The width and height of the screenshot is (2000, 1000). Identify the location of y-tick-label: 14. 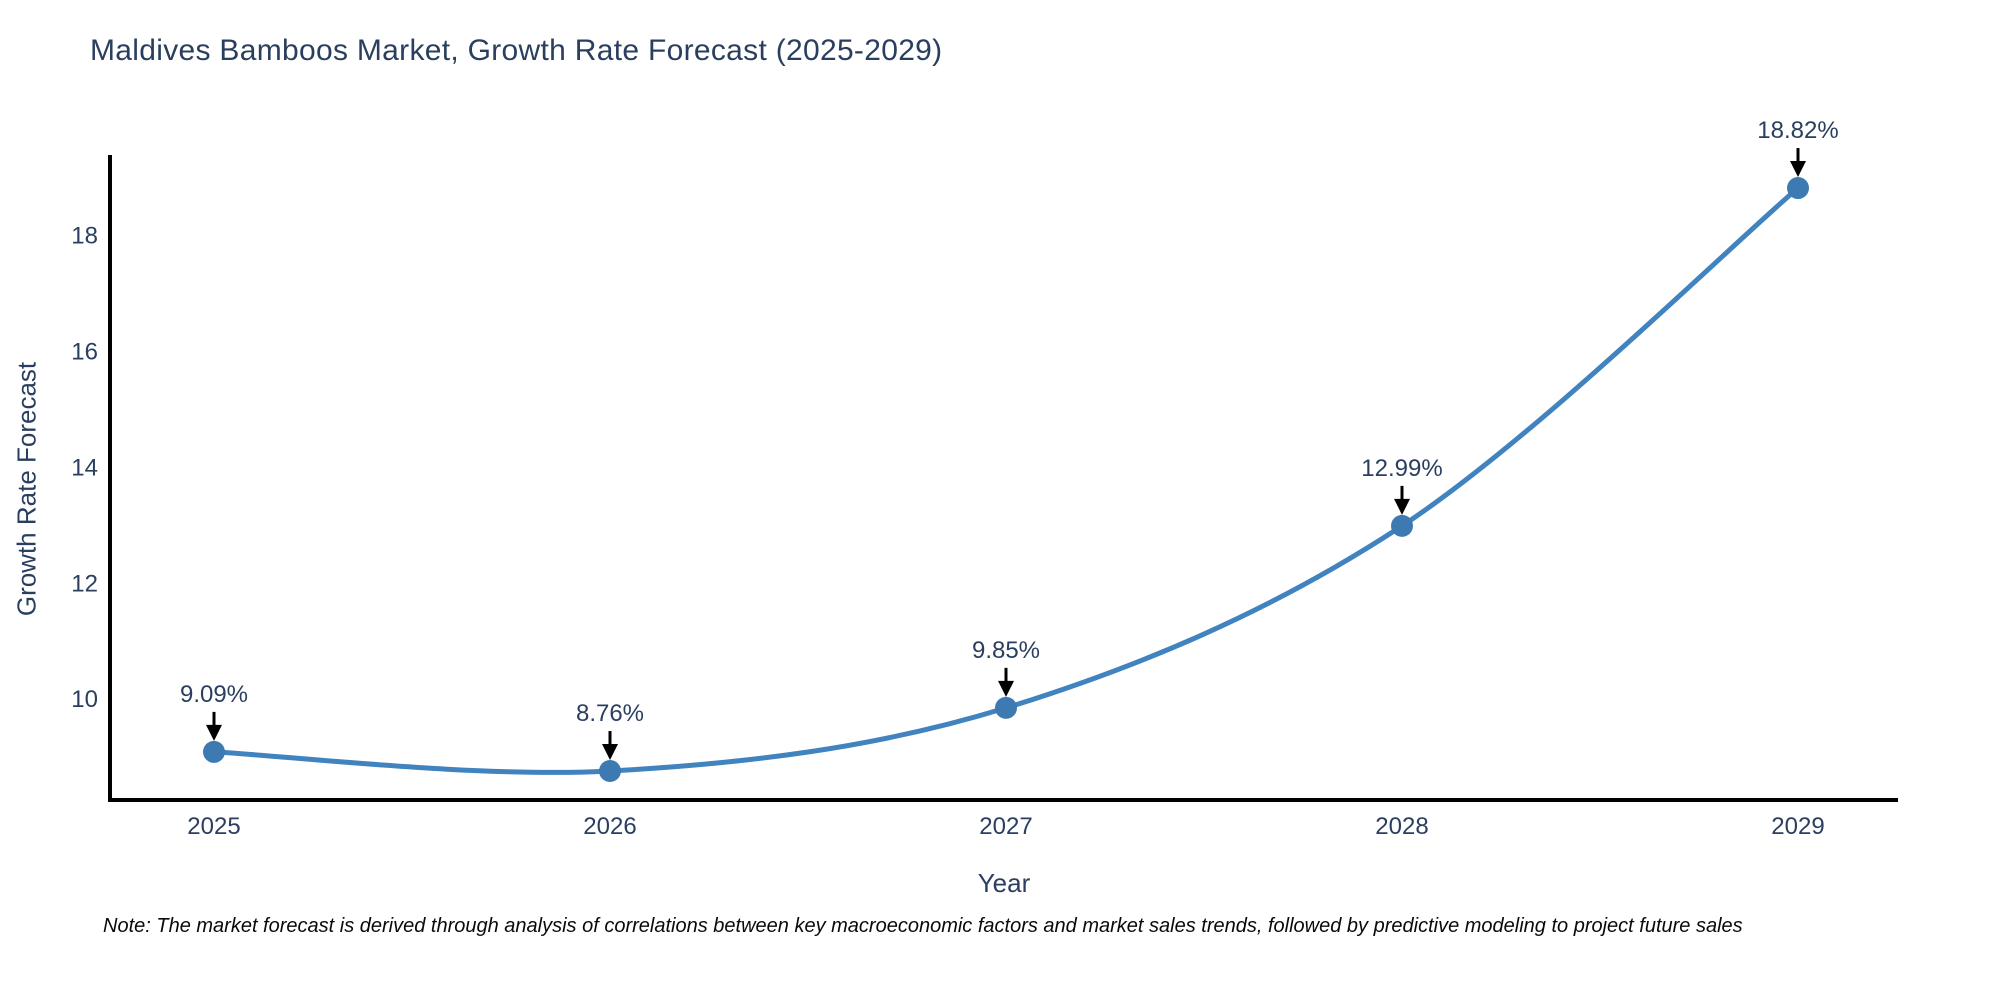
(84, 467).